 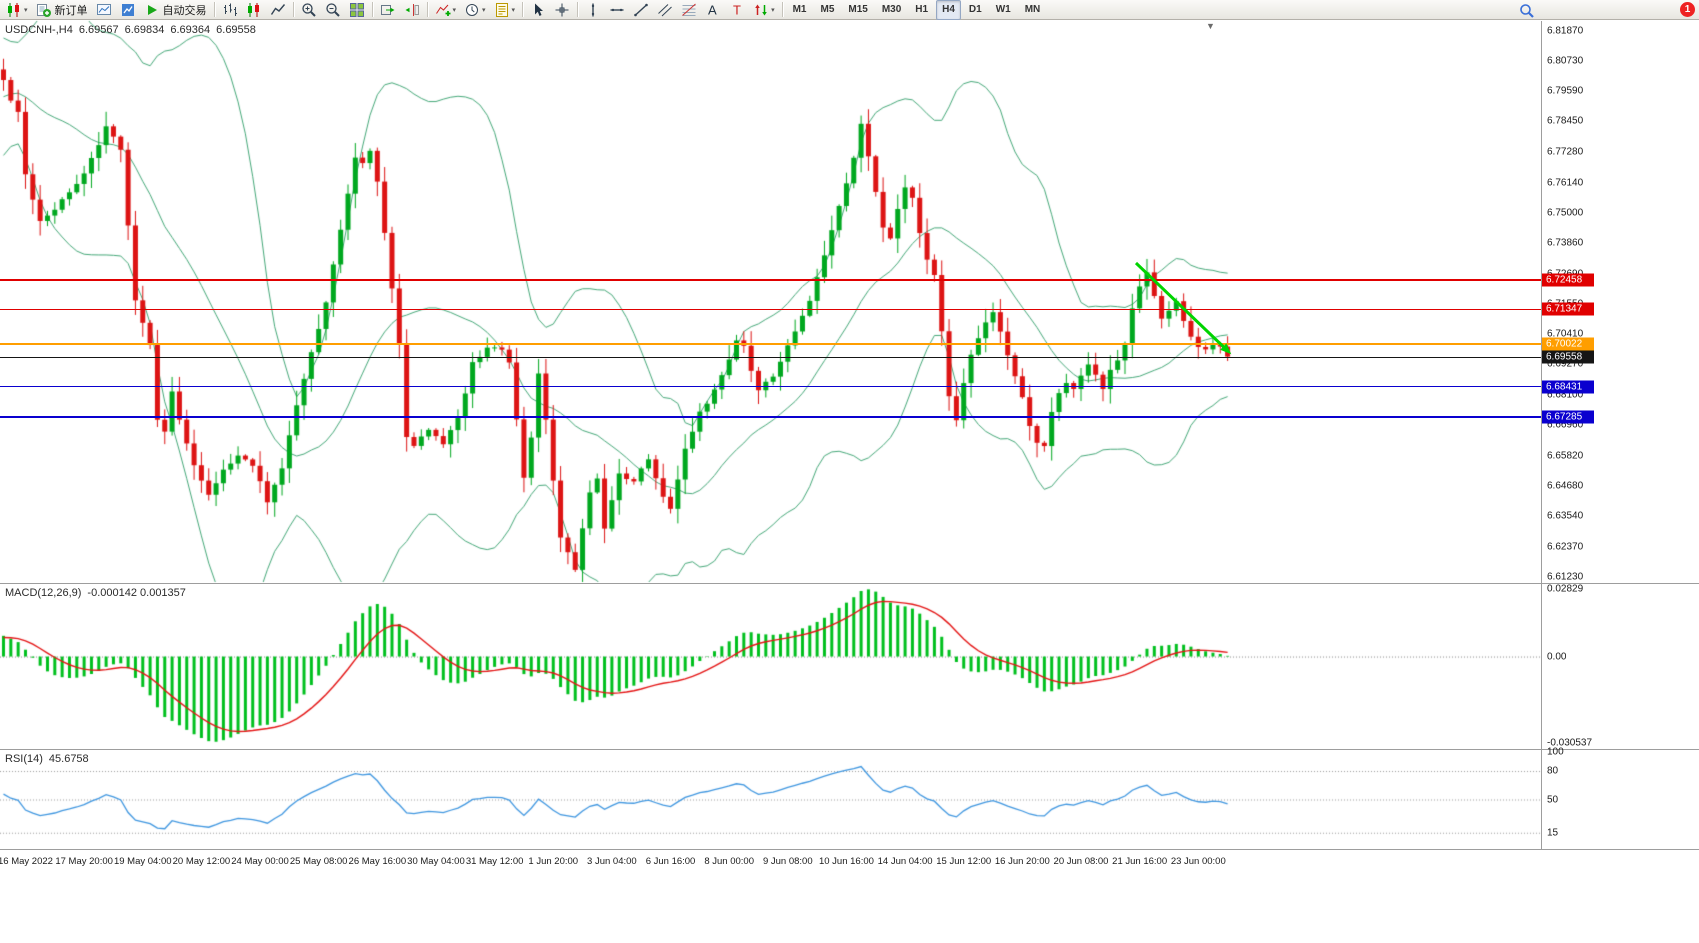 I want to click on horizontal-line-button, so click(x=617, y=10).